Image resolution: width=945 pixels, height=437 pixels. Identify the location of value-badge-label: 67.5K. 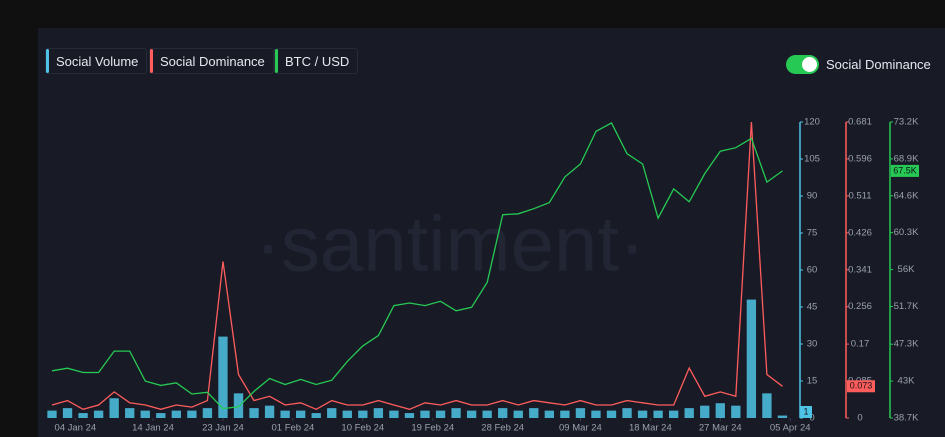
(905, 170).